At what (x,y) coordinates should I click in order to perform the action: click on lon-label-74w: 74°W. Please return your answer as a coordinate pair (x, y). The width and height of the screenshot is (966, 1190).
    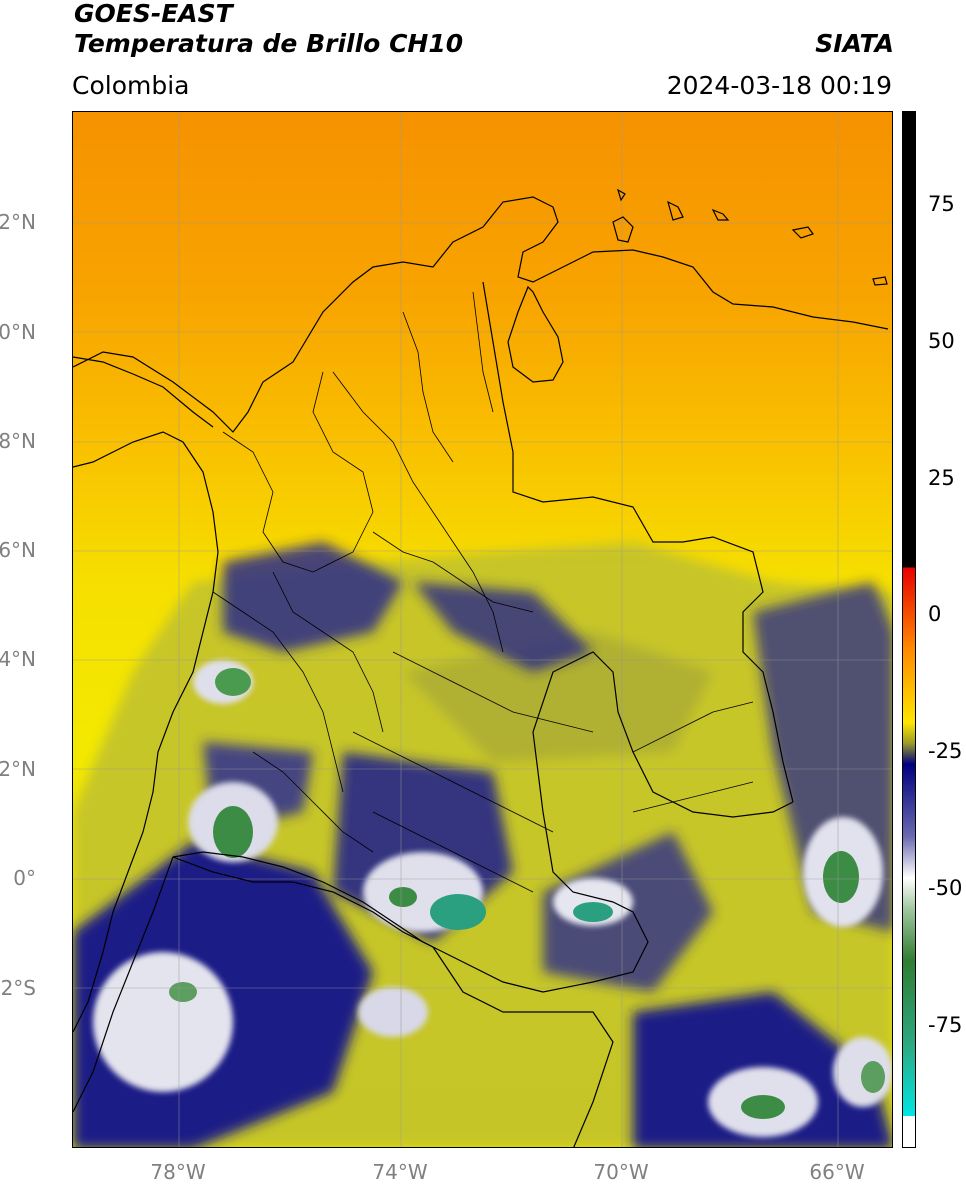
    Looking at the image, I should click on (400, 1172).